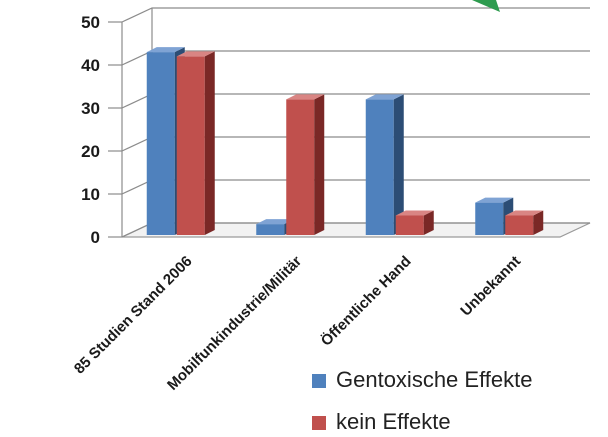  I want to click on legend-label: Gentoxische Effekte, so click(434, 379).